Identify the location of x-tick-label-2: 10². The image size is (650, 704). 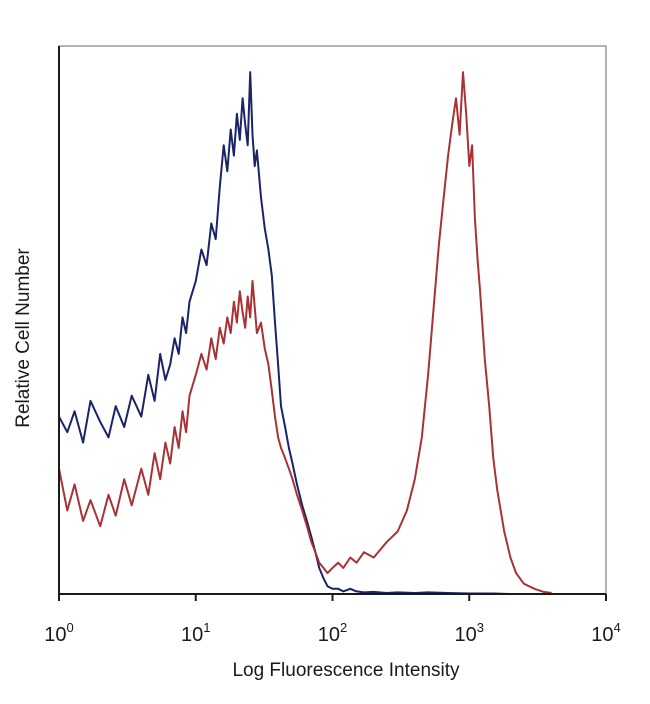
(332, 633).